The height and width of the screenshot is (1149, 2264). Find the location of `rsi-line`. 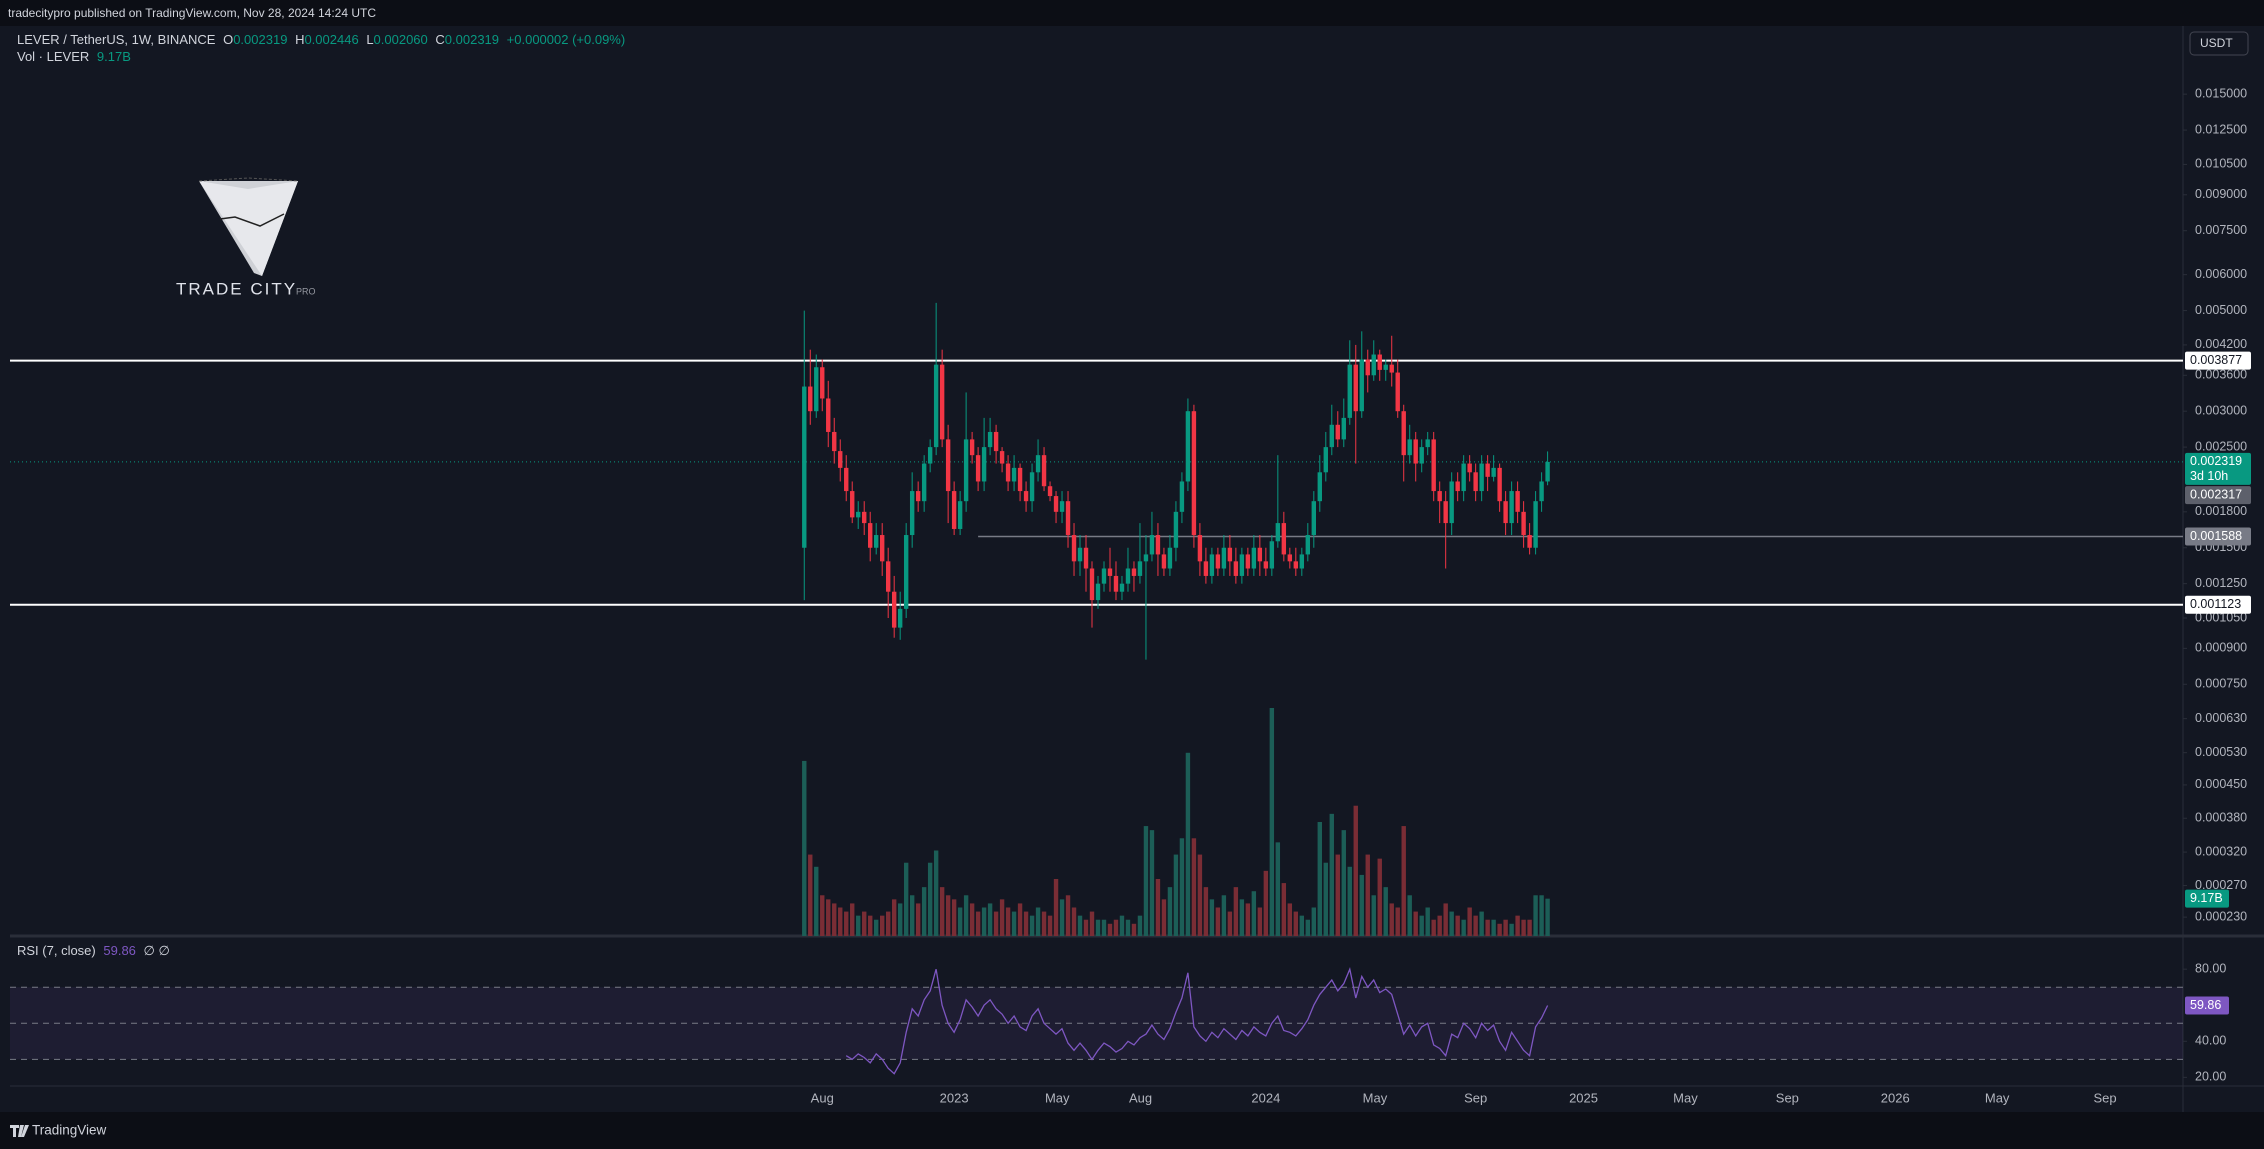

rsi-line is located at coordinates (1197, 1021).